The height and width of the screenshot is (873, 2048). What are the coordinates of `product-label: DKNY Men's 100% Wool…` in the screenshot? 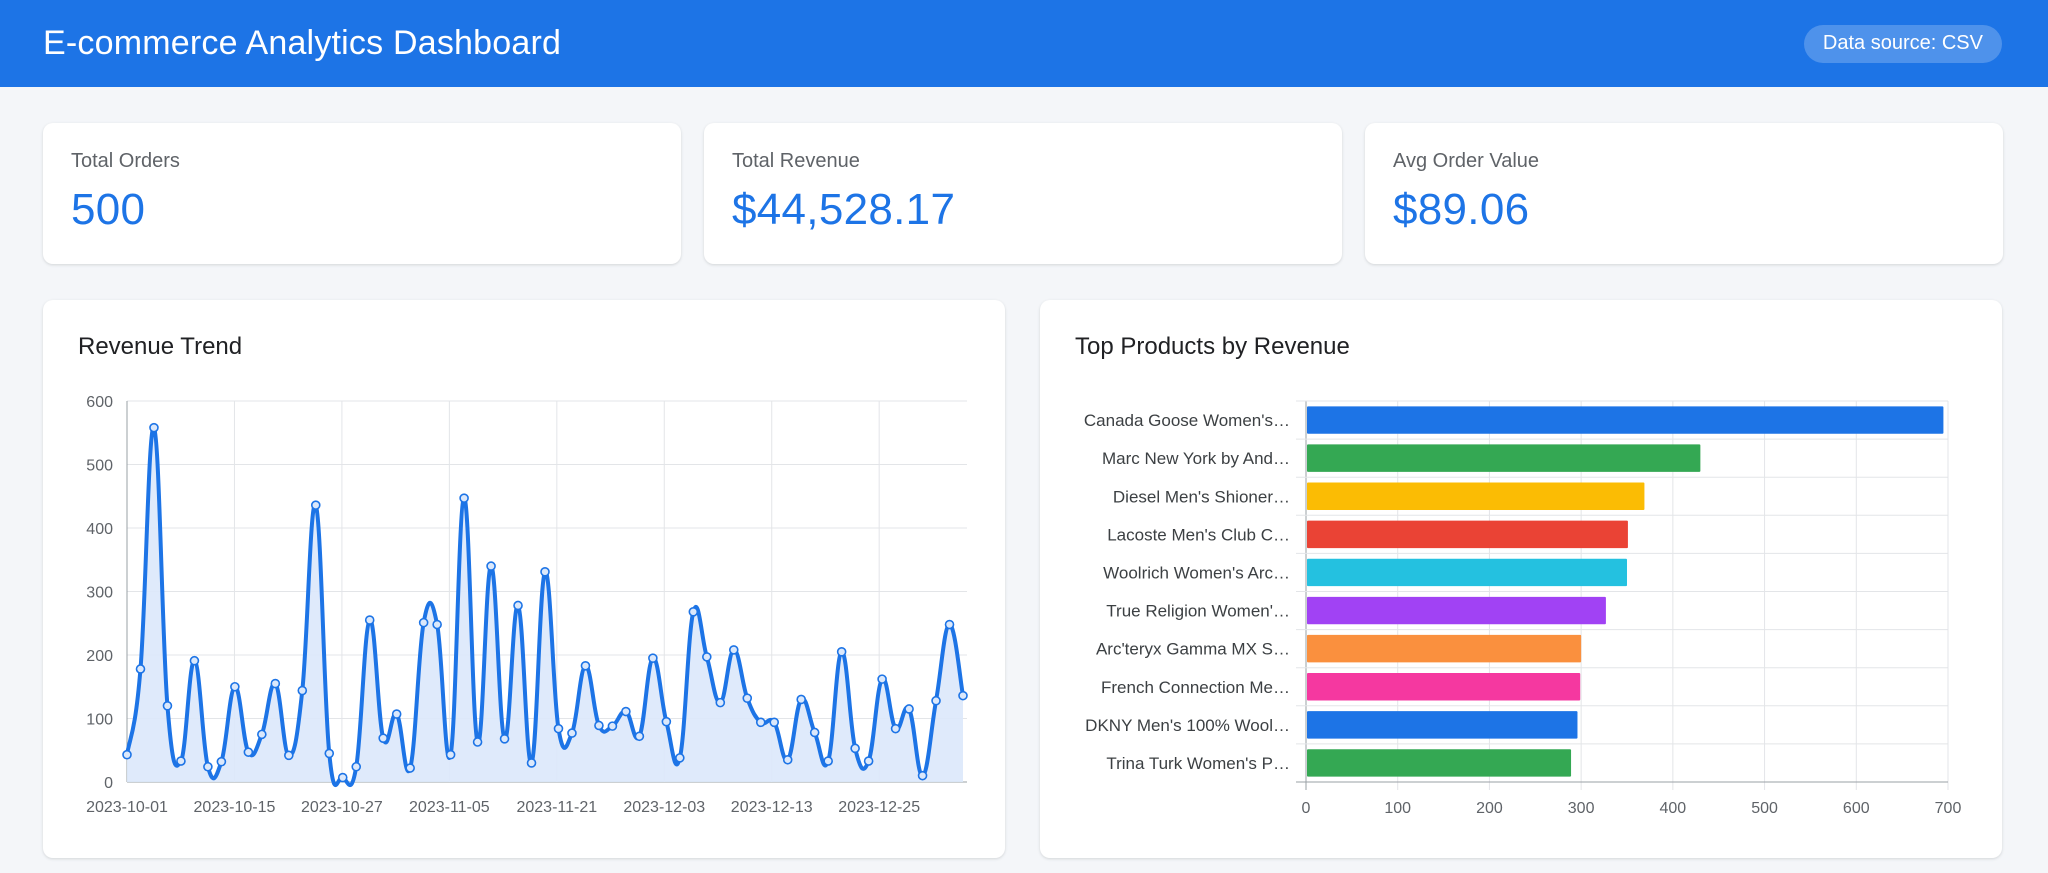 It's located at (1187, 725).